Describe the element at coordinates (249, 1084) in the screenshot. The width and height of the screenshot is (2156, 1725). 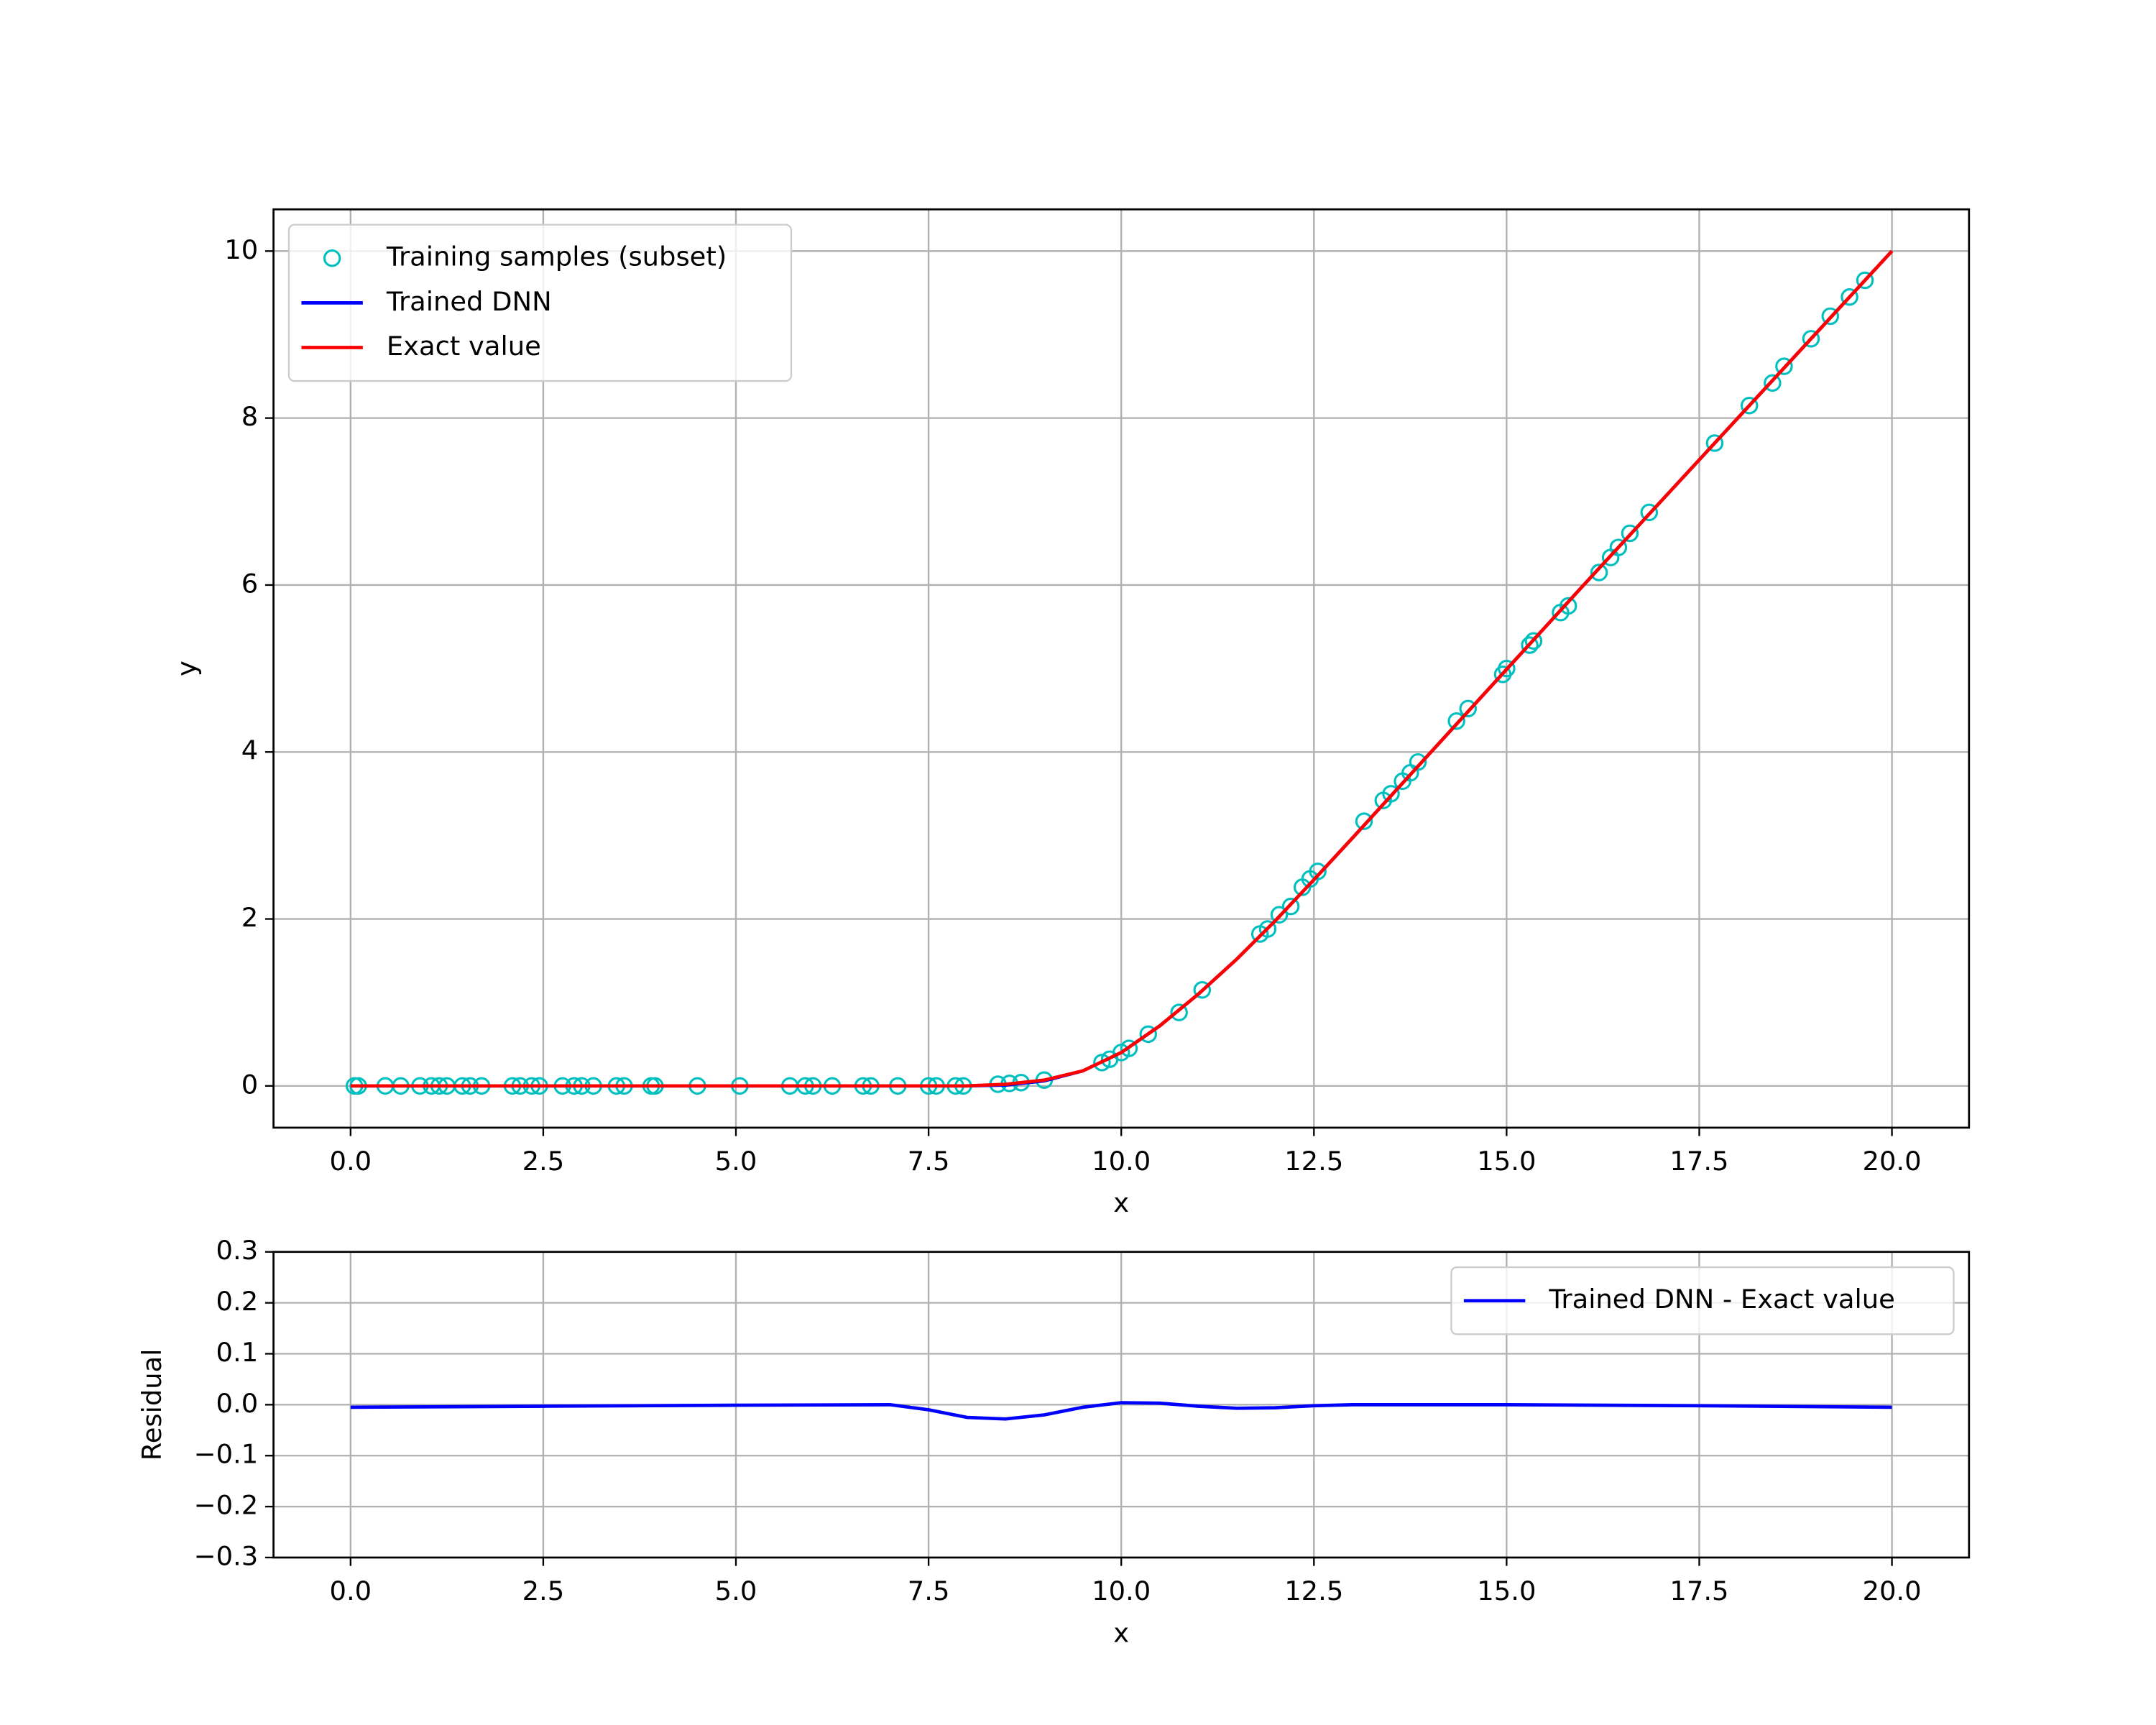
I see `y-tick-label: 0` at that location.